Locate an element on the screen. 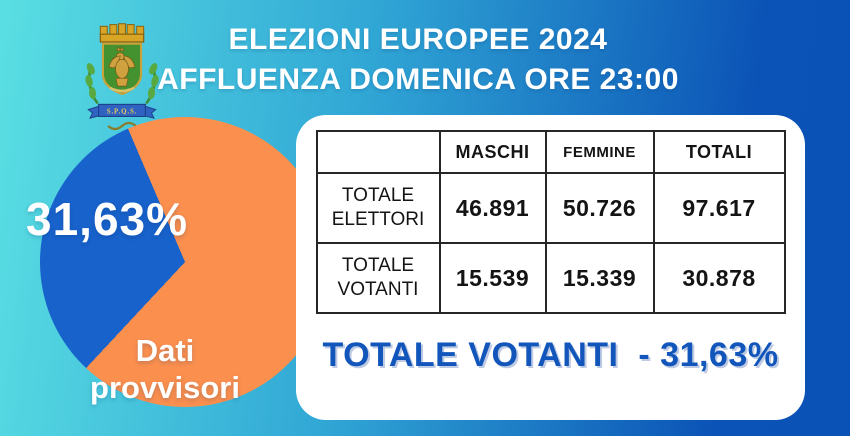  laurel-branches is located at coordinates (122, 84).